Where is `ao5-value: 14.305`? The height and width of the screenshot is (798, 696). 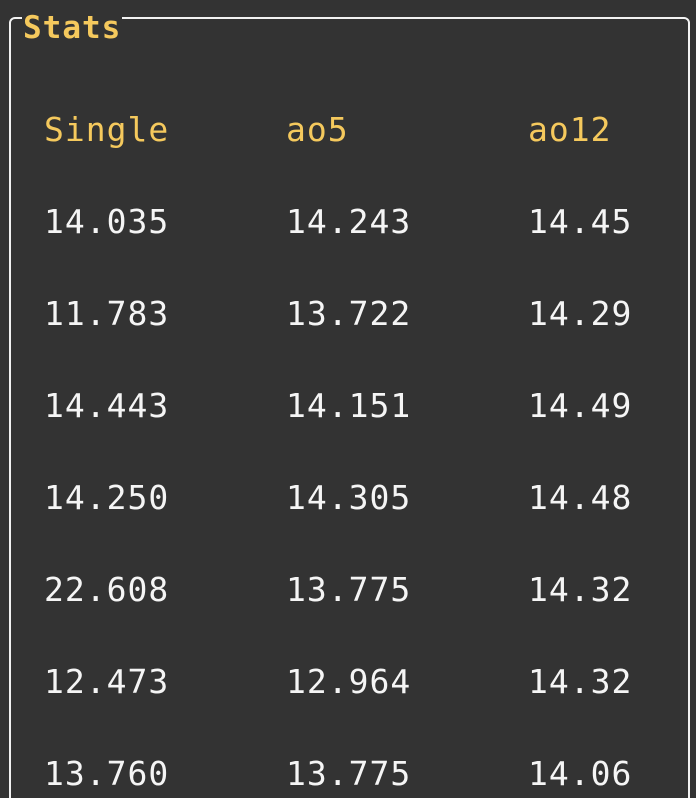
ao5-value: 14.305 is located at coordinates (349, 497).